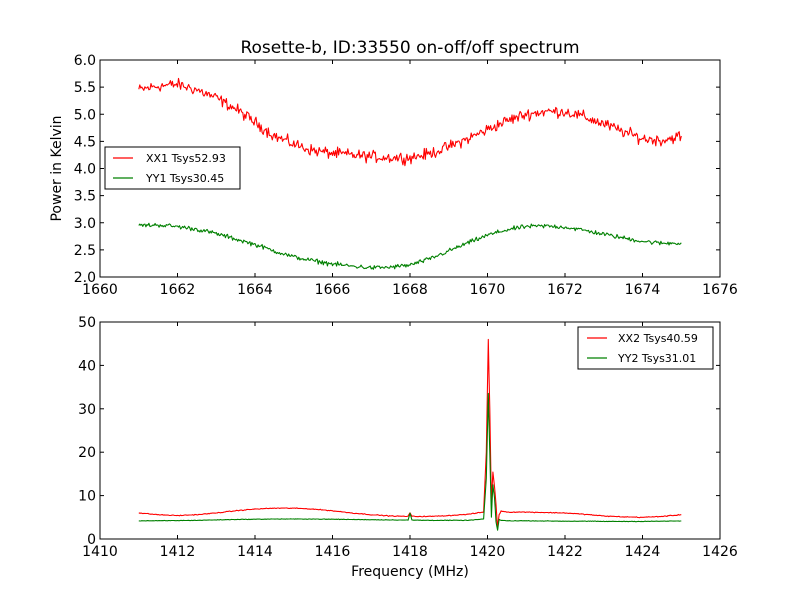 The width and height of the screenshot is (800, 600). I want to click on top-legend: XX1 Tsys52.93 YY1 Tsys30.45, so click(172, 168).